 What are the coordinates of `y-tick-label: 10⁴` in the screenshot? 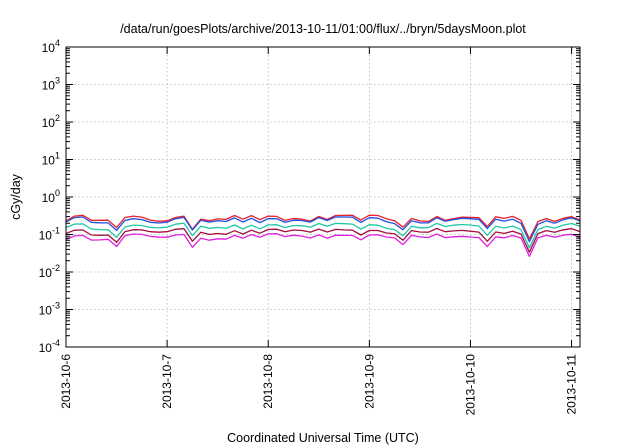 It's located at (51, 46).